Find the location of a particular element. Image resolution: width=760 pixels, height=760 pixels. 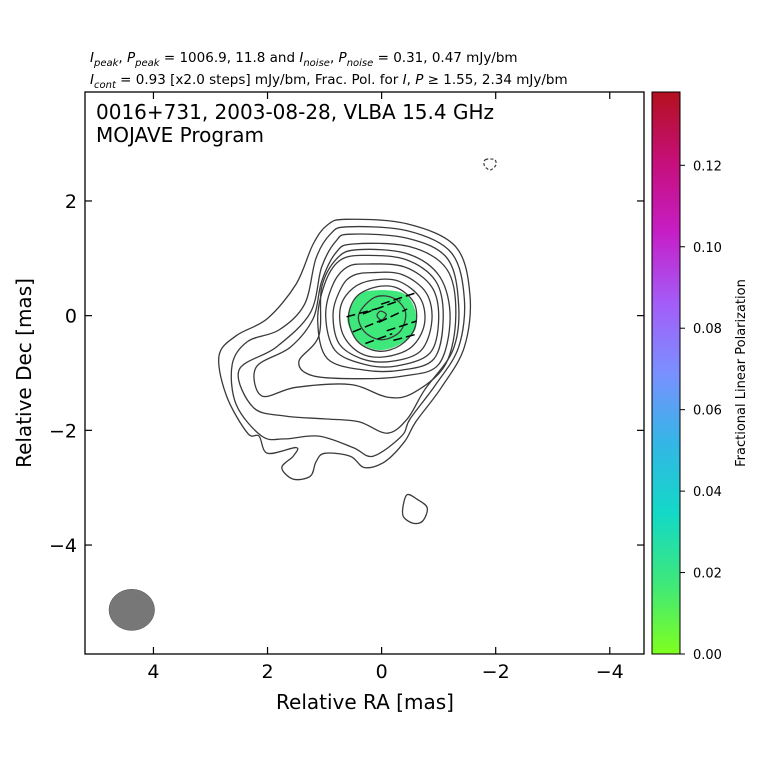

colorbar-frame is located at coordinates (666, 373).